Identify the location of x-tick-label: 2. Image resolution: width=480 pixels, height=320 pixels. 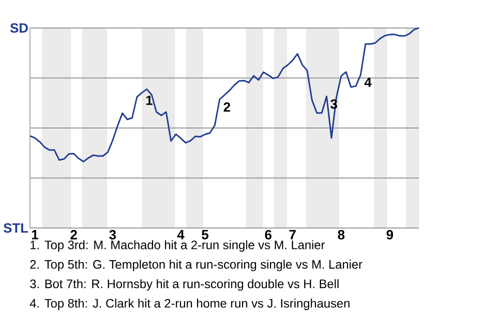
(73, 235).